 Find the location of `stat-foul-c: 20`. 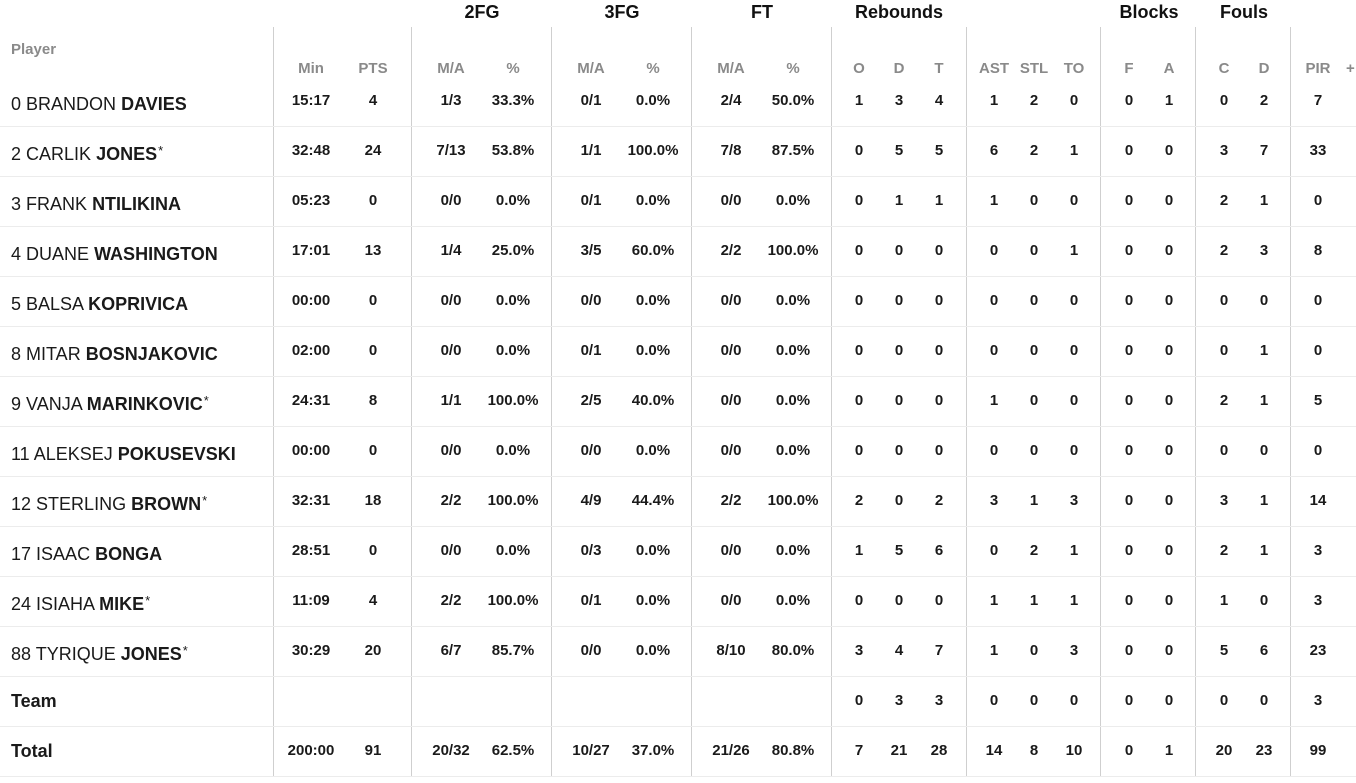

stat-foul-c: 20 is located at coordinates (1224, 750).